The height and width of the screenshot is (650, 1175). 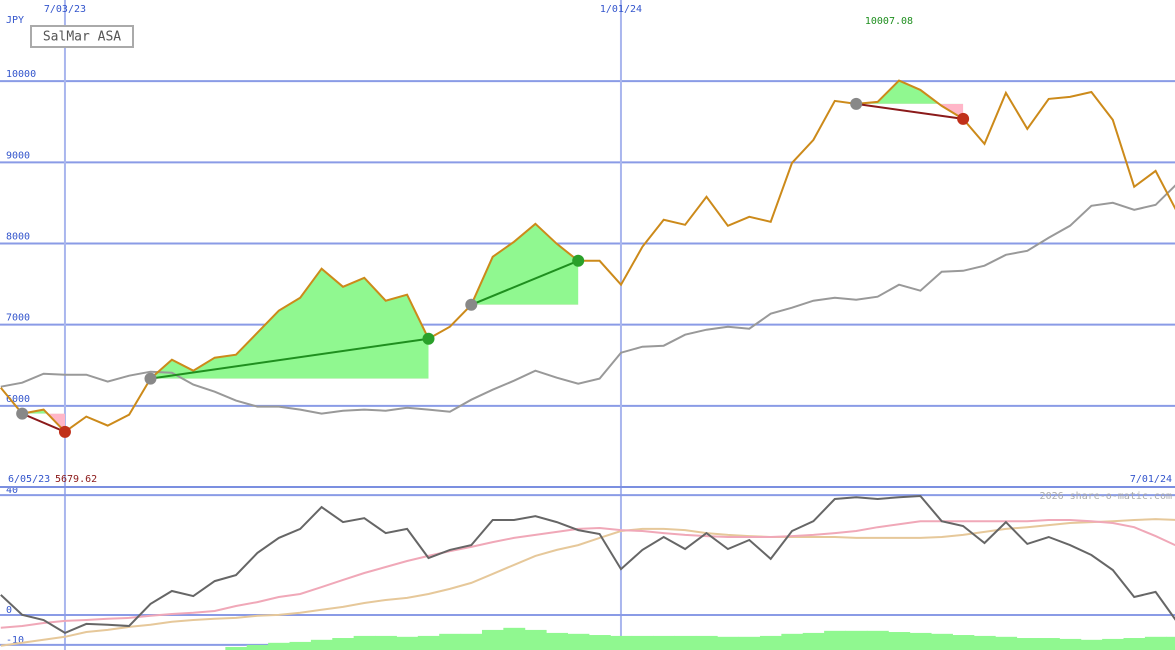 What do you see at coordinates (9, 610) in the screenshot?
I see `y-tick-label: 0` at bounding box center [9, 610].